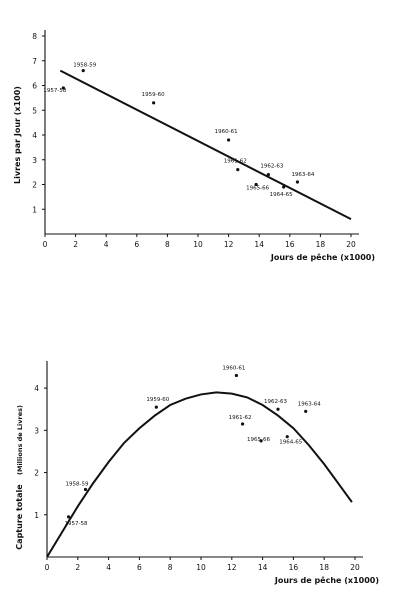 The image size is (400, 602). Describe the element at coordinates (19, 517) in the screenshot. I see `y-axis-label: Capture totale` at that location.